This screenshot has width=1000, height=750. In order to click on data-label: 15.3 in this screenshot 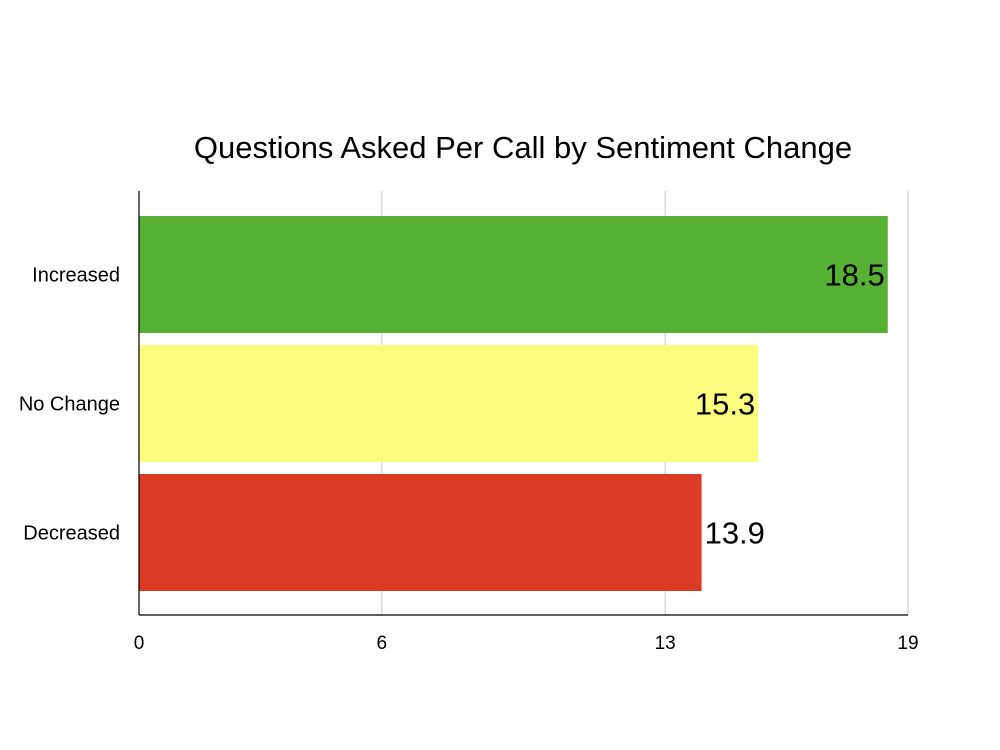, I will do `click(725, 404)`.